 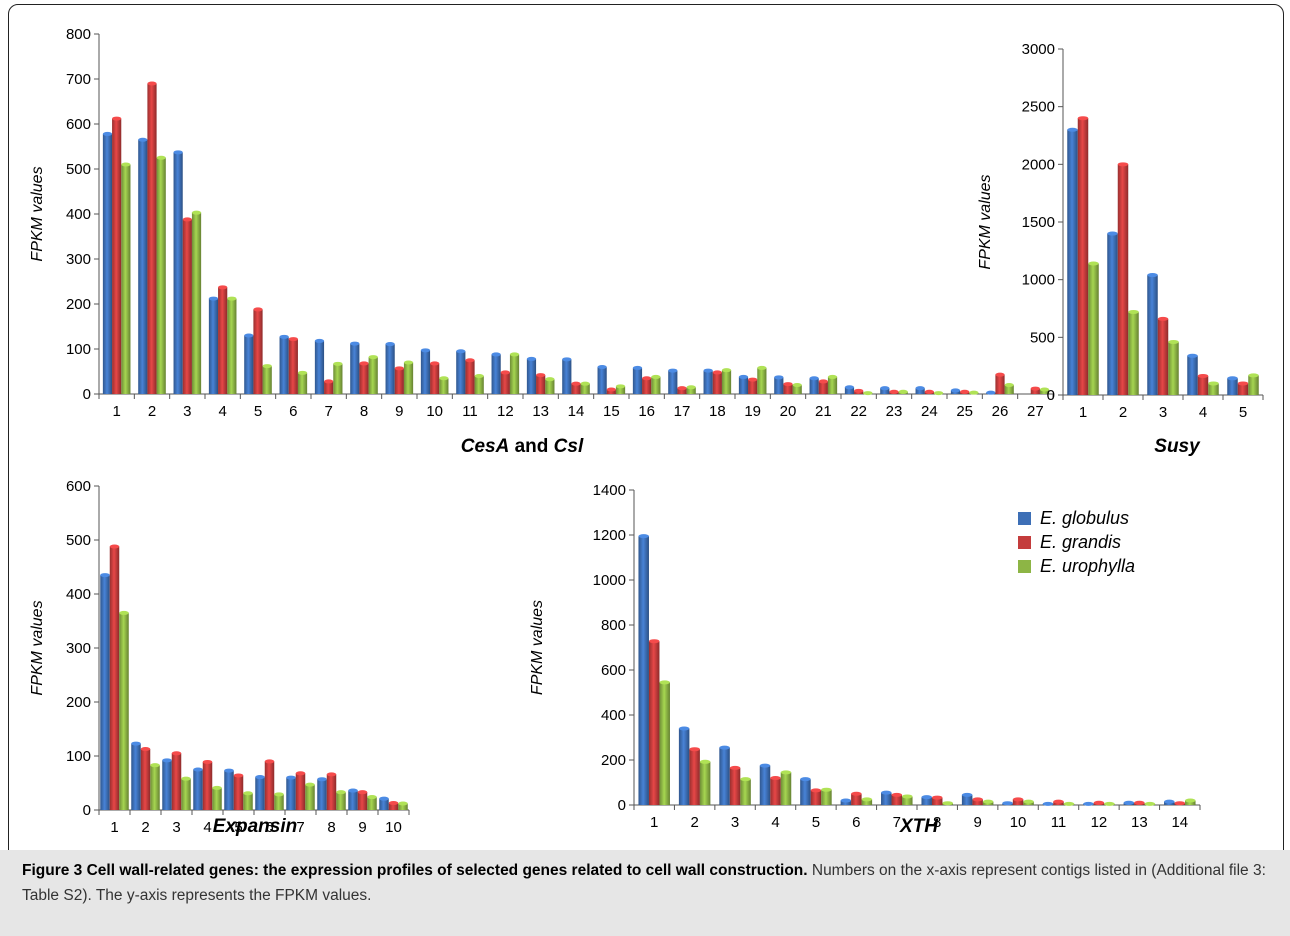 I want to click on y-tick-label: 0, so click(x=622, y=805).